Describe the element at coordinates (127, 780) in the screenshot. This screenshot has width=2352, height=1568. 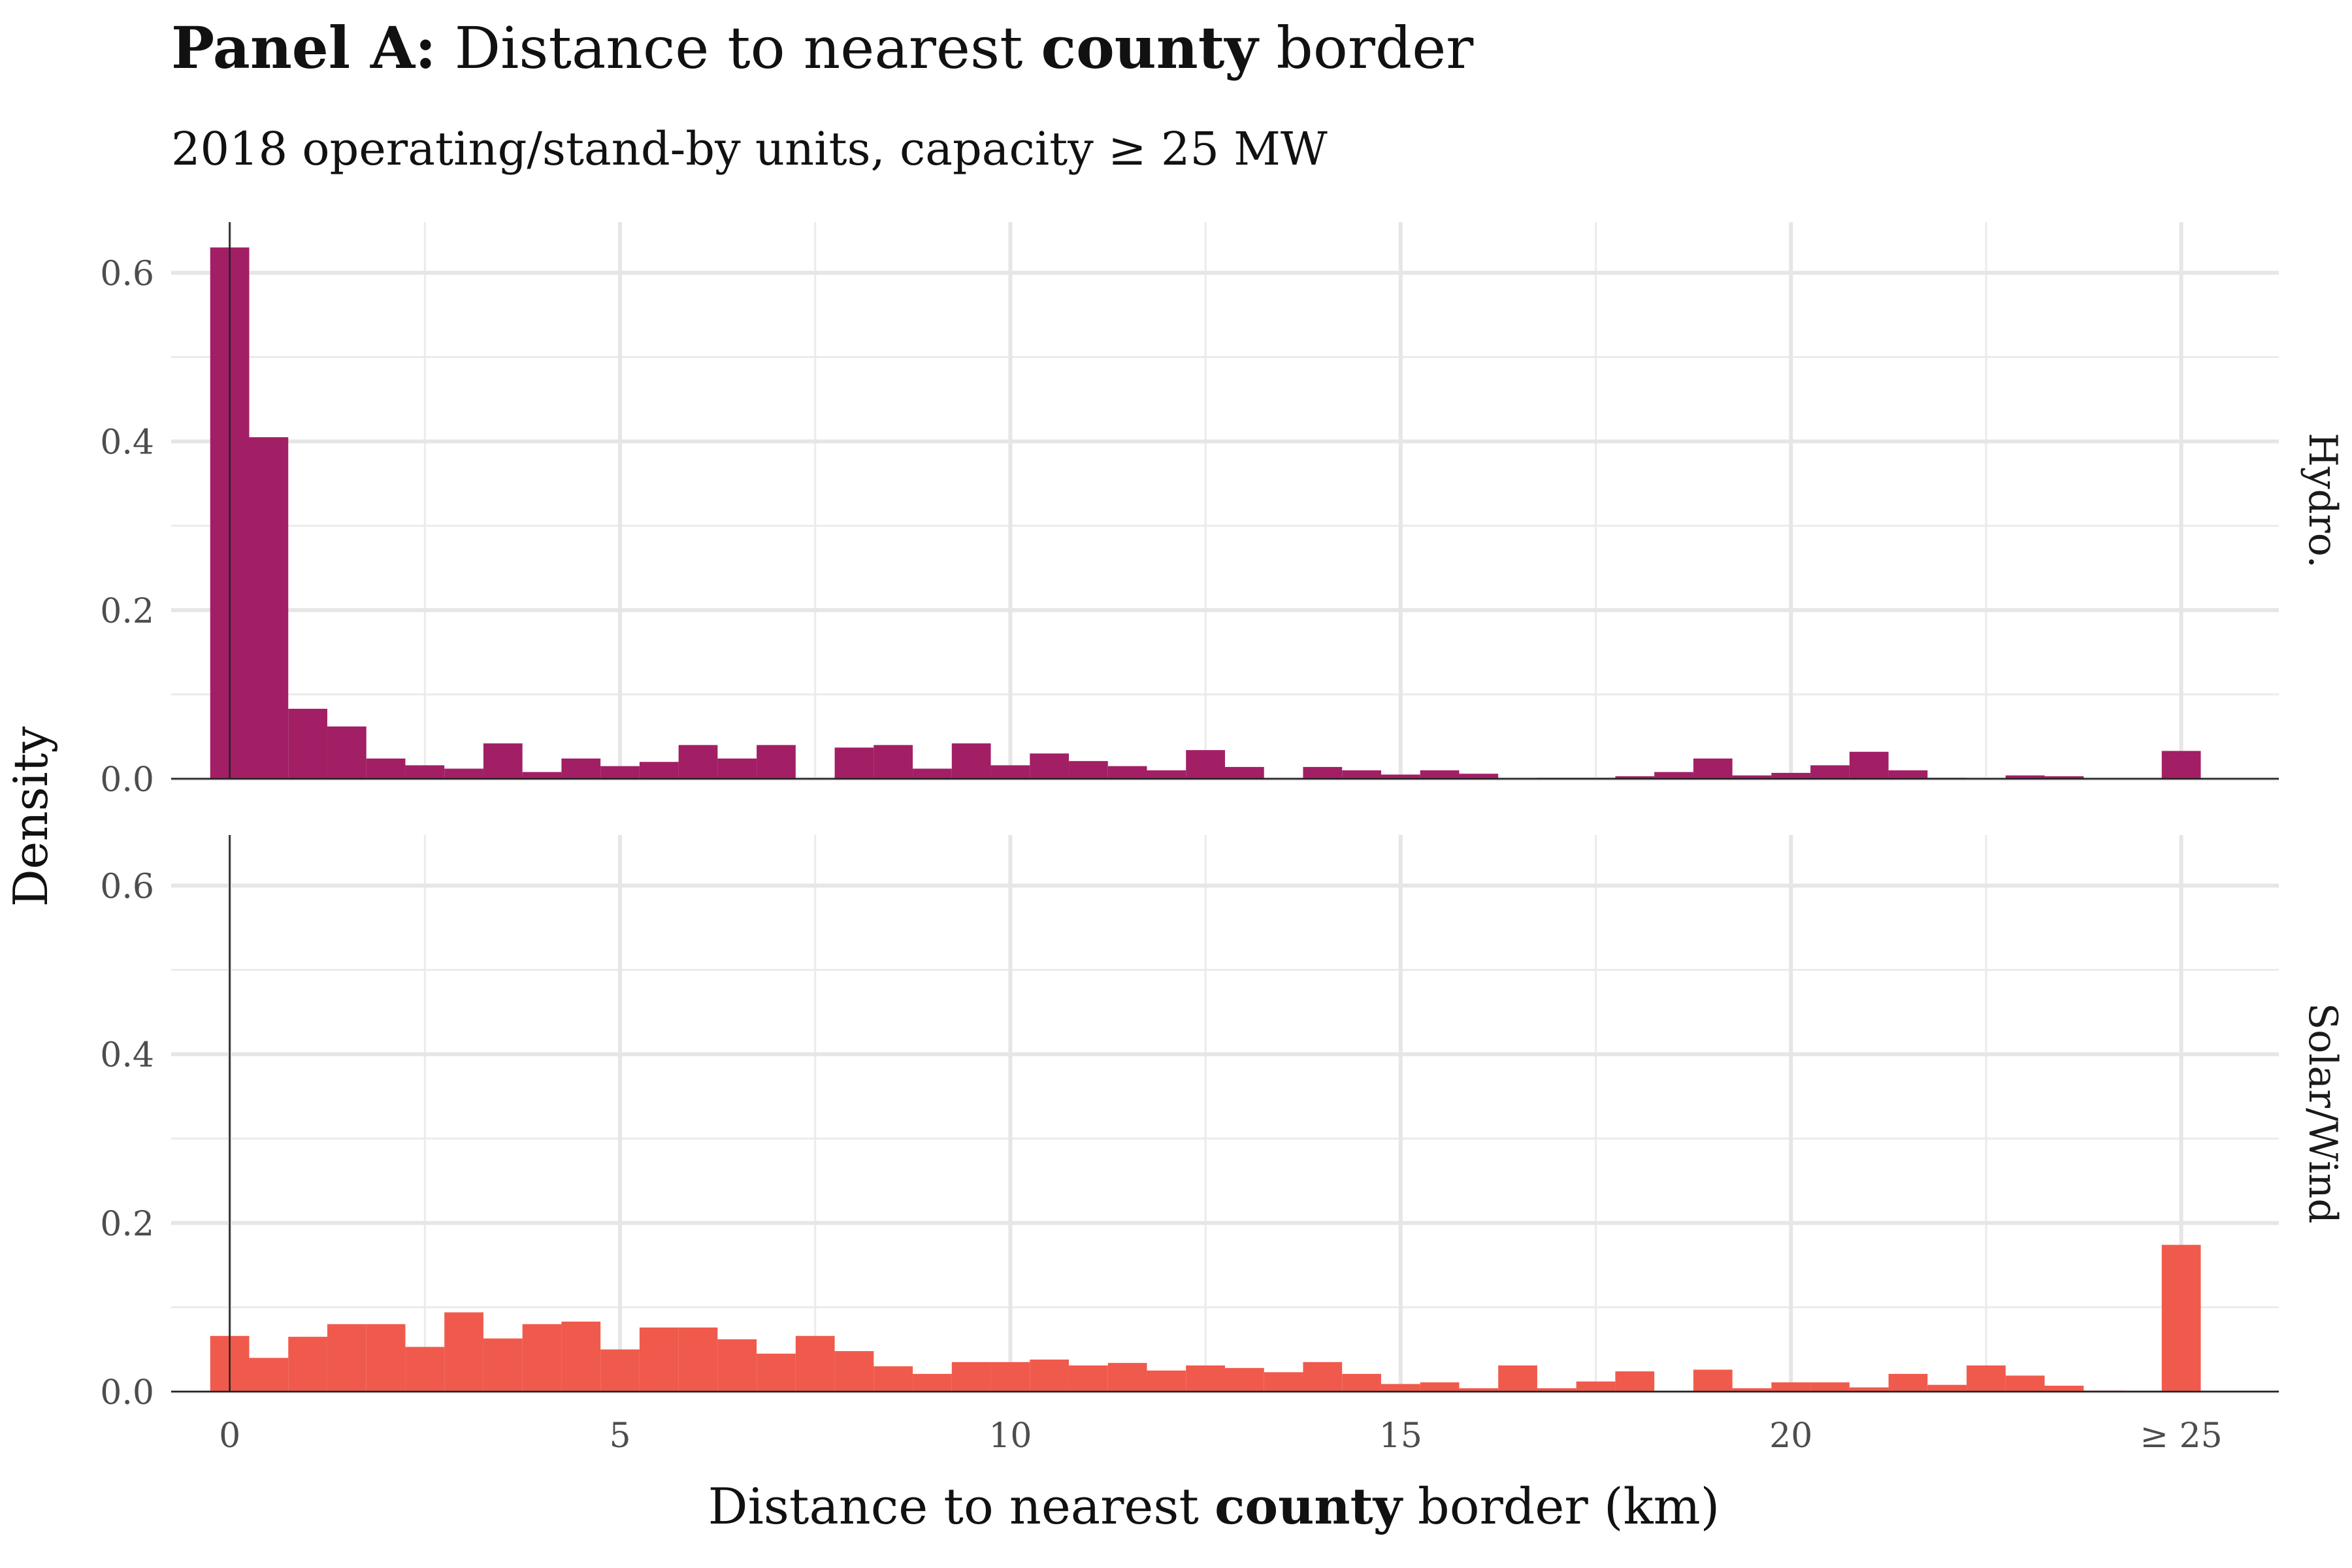
I see `y-tick-label-hydro: 0.0` at that location.